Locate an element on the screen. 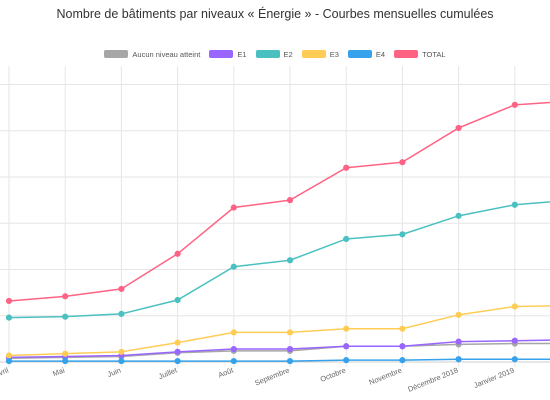 This screenshot has height=400, width=550. legend-item: E2 is located at coordinates (274, 54).